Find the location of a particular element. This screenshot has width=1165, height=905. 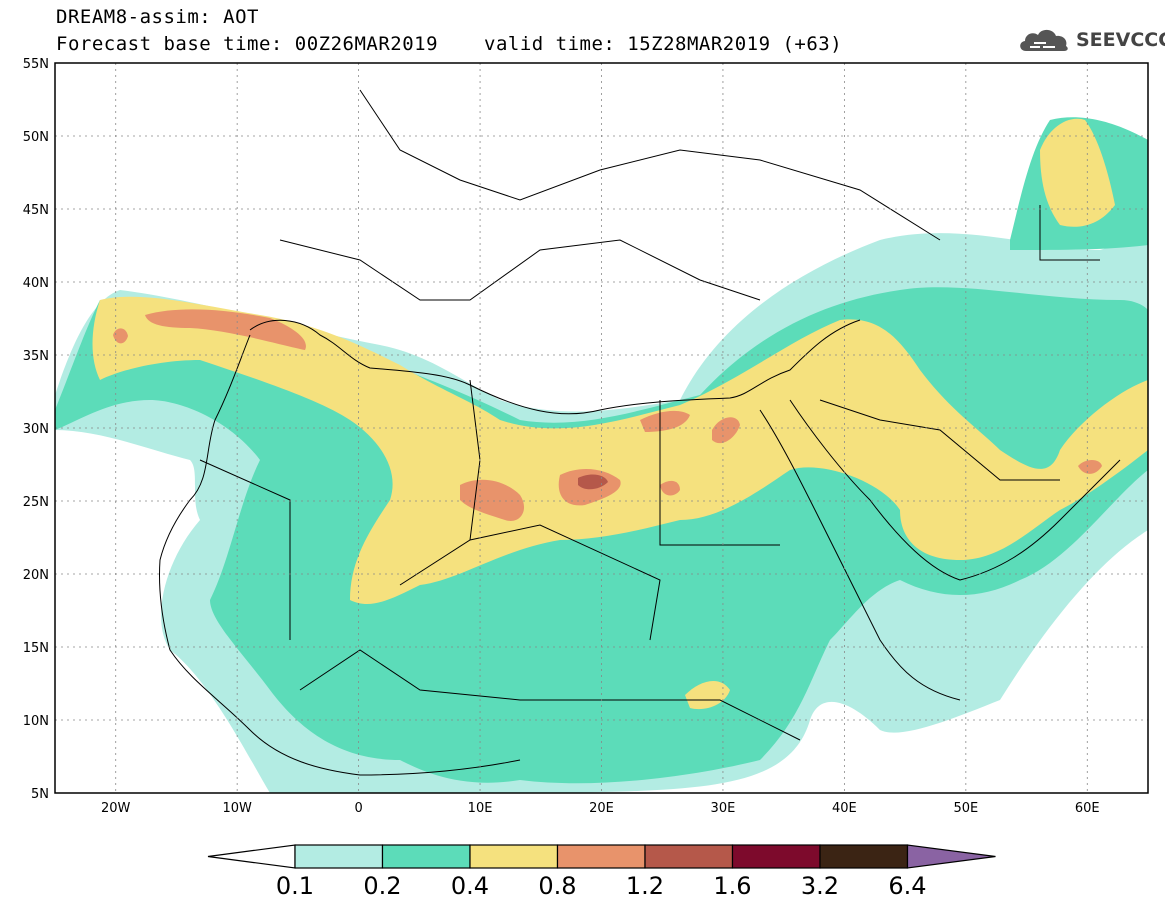

colorbar-level-label: 6.4 is located at coordinates (907, 886).